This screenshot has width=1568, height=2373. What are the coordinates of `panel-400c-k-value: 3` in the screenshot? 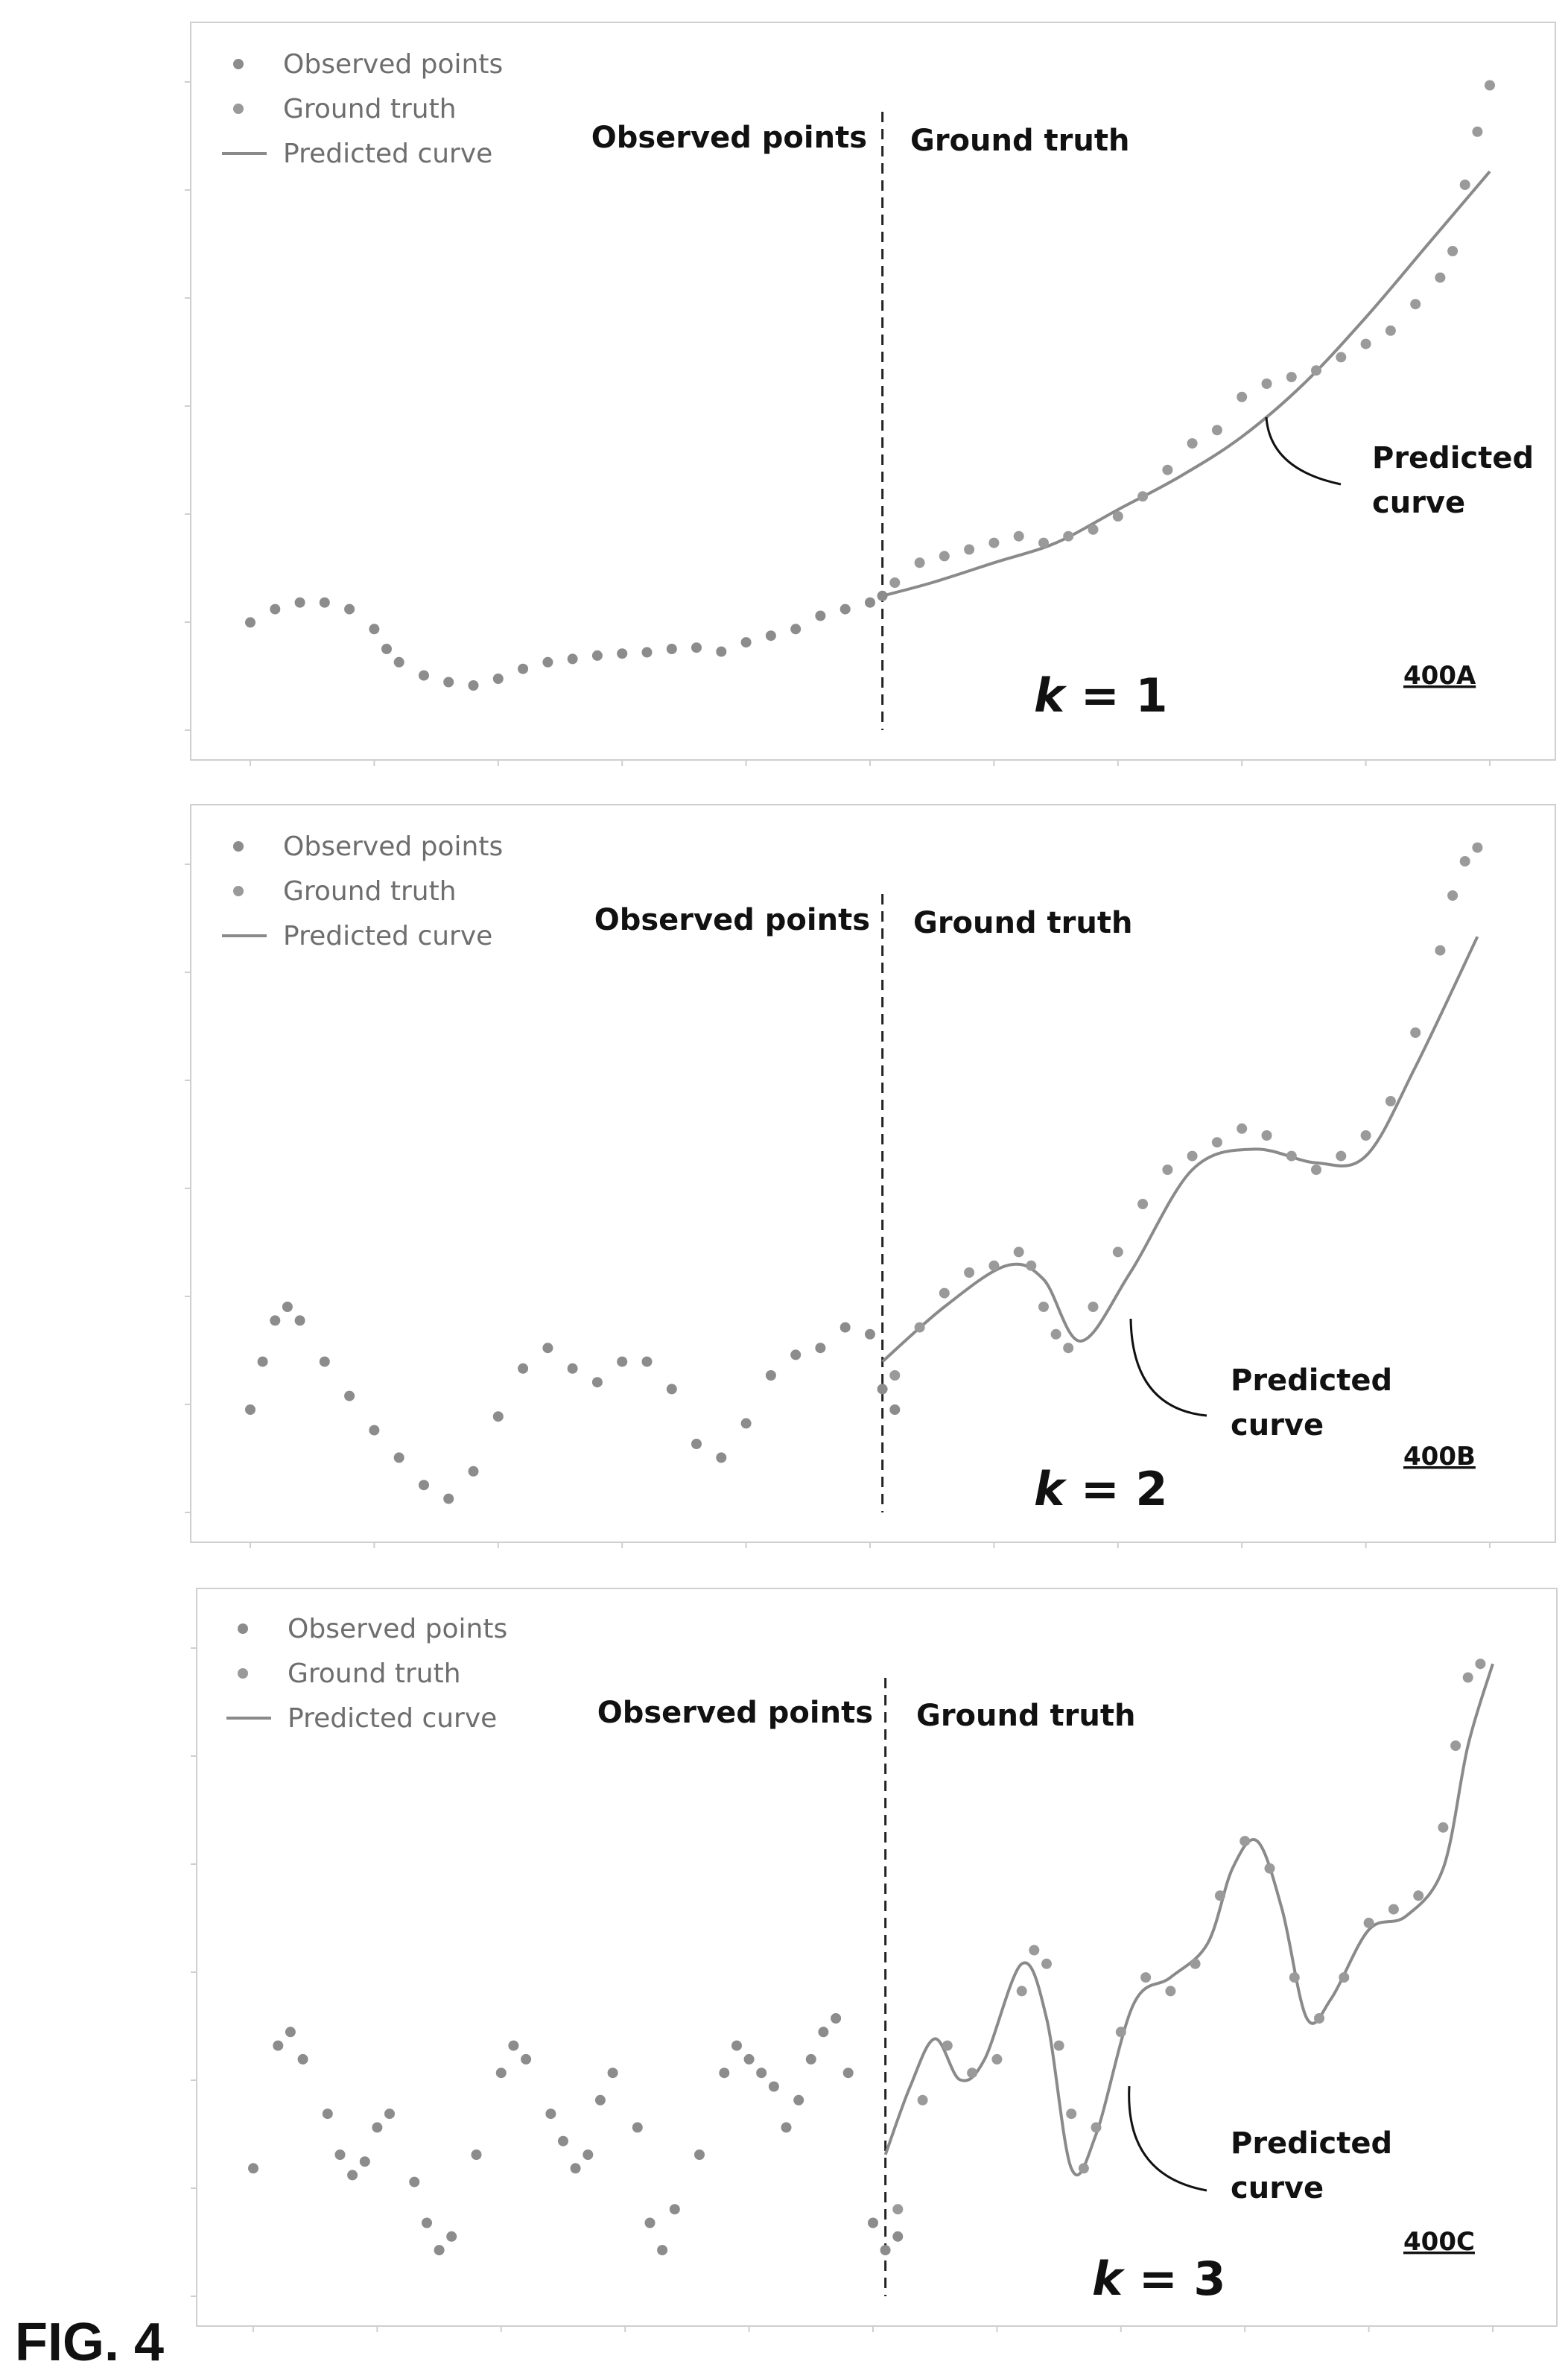 It's located at (1209, 2279).